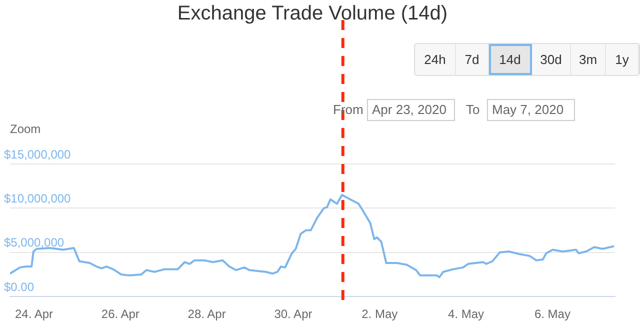  What do you see at coordinates (312, 13) in the screenshot?
I see `chart-title: Exchange Trade Volume (14d)` at bounding box center [312, 13].